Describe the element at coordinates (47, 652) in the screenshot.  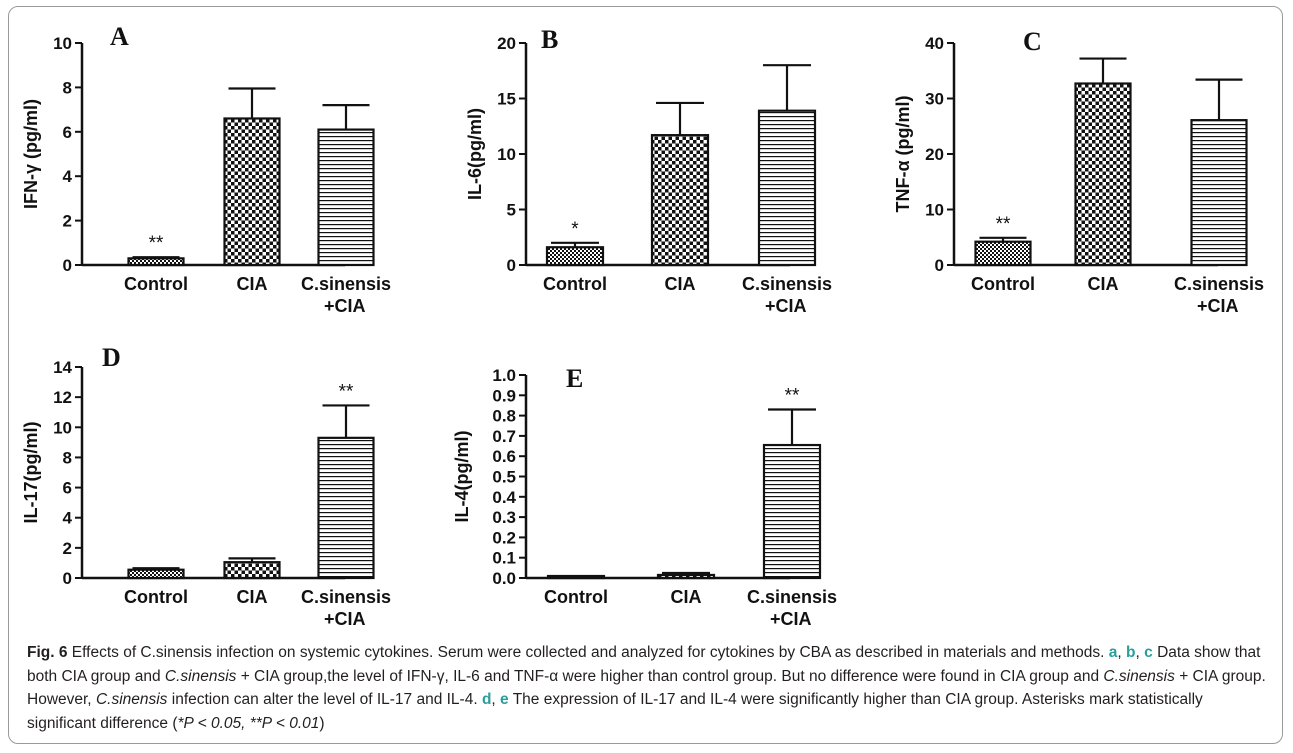
I see `caption-fig-label: Fig. 6` at that location.